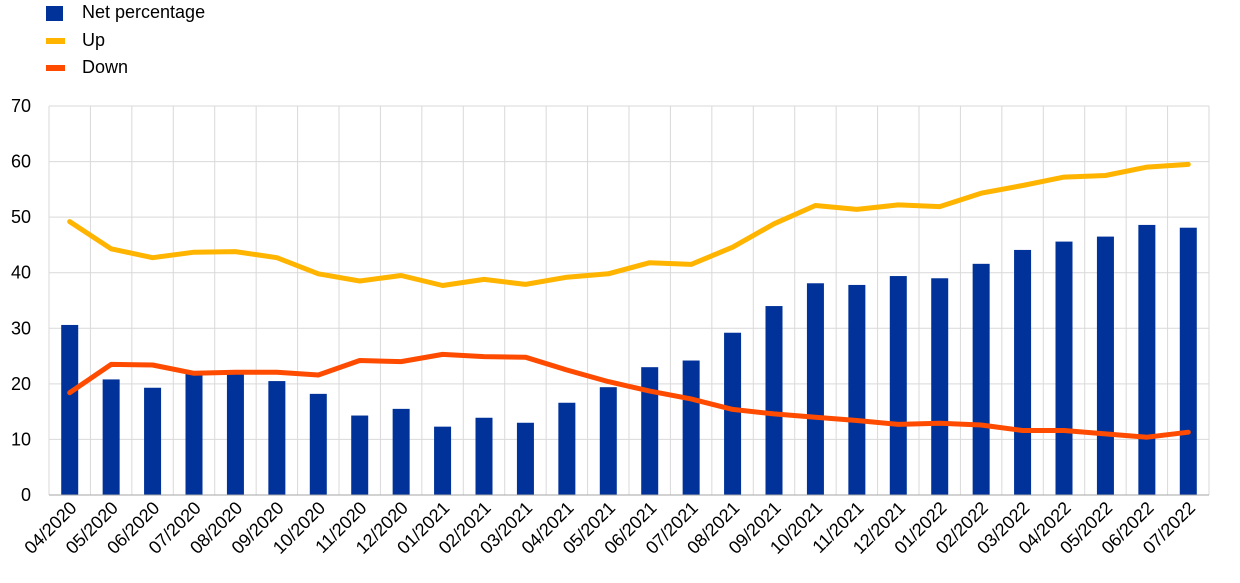  I want to click on y-tick-label: 60, so click(21, 162).